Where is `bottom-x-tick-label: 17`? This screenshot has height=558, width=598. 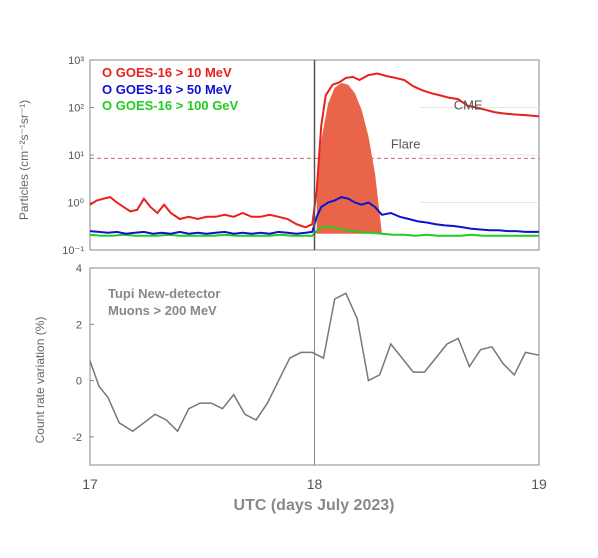
bottom-x-tick-label: 17 is located at coordinates (90, 484).